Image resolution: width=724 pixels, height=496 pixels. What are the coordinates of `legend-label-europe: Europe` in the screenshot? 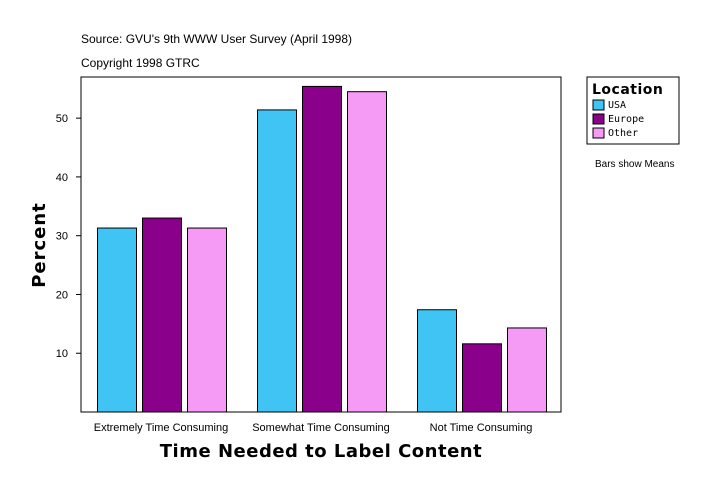 It's located at (626, 119).